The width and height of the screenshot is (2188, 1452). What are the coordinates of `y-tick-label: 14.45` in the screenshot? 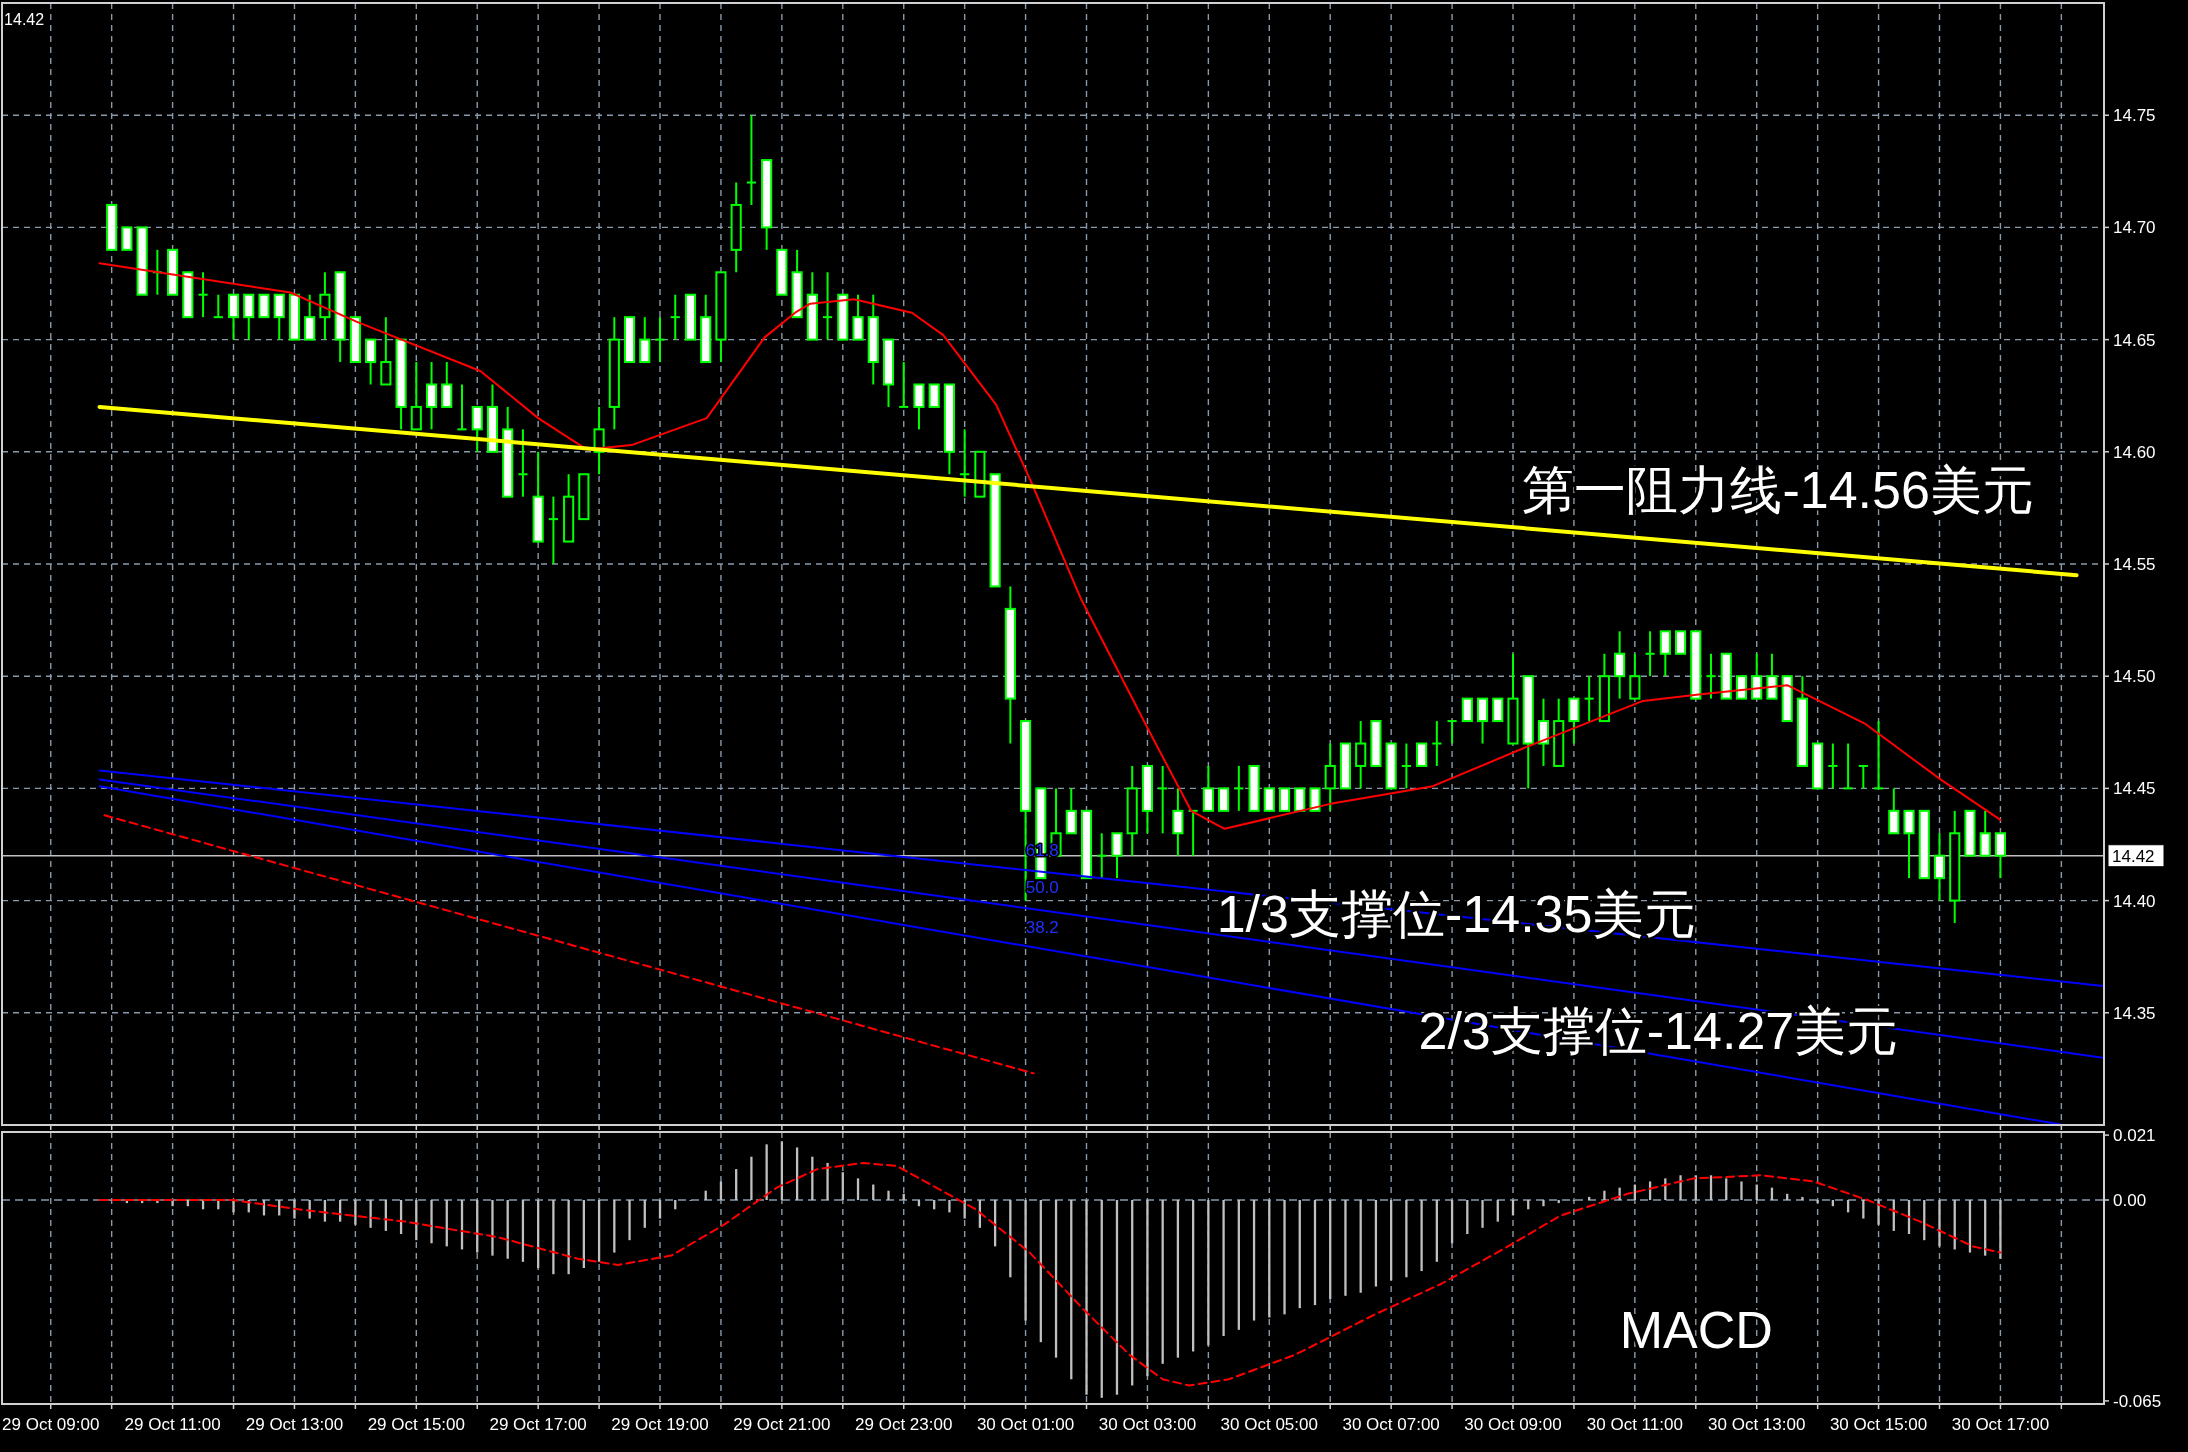 It's located at (2134, 789).